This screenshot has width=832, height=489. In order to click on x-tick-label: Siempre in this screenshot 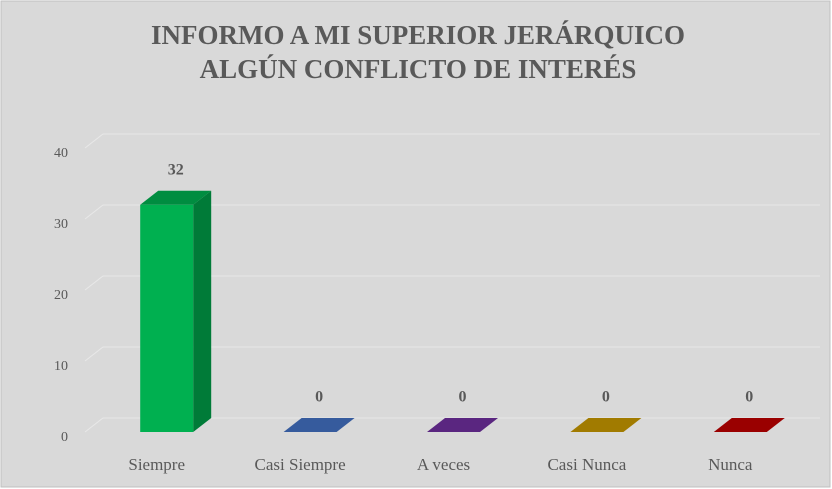, I will do `click(156, 464)`.